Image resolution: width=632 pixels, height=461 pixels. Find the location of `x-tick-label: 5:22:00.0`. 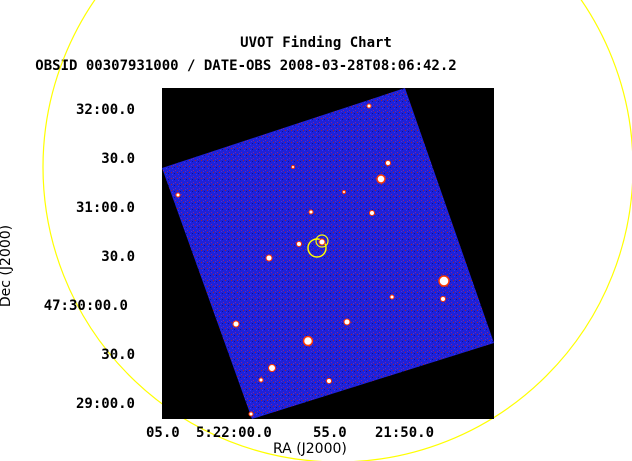

x-tick-label: 5:22:00.0 is located at coordinates (234, 433).